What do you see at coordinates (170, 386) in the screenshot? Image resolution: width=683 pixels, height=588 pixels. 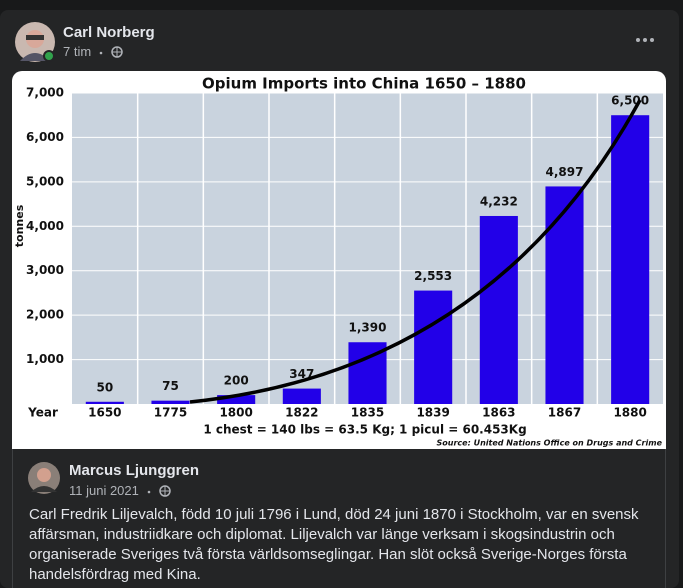 I see `value-label: 75` at bounding box center [170, 386].